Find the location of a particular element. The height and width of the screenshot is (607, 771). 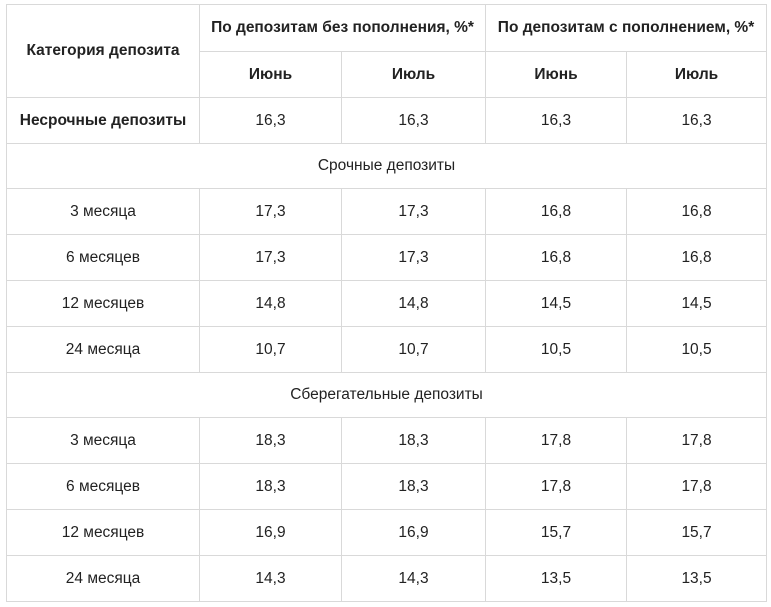

table-row: 6 месяцев 18,3 18,3 17,8 17,8 is located at coordinates (387, 486).